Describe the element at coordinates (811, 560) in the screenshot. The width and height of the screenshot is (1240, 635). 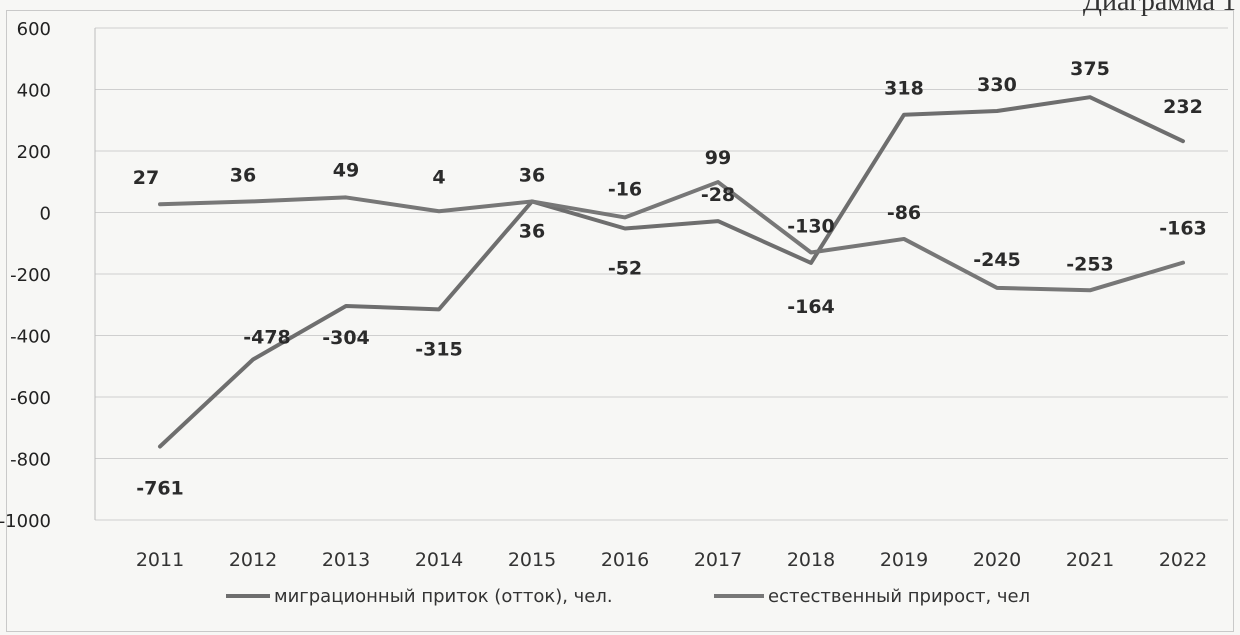
I see `x-tick-label: 2018` at that location.